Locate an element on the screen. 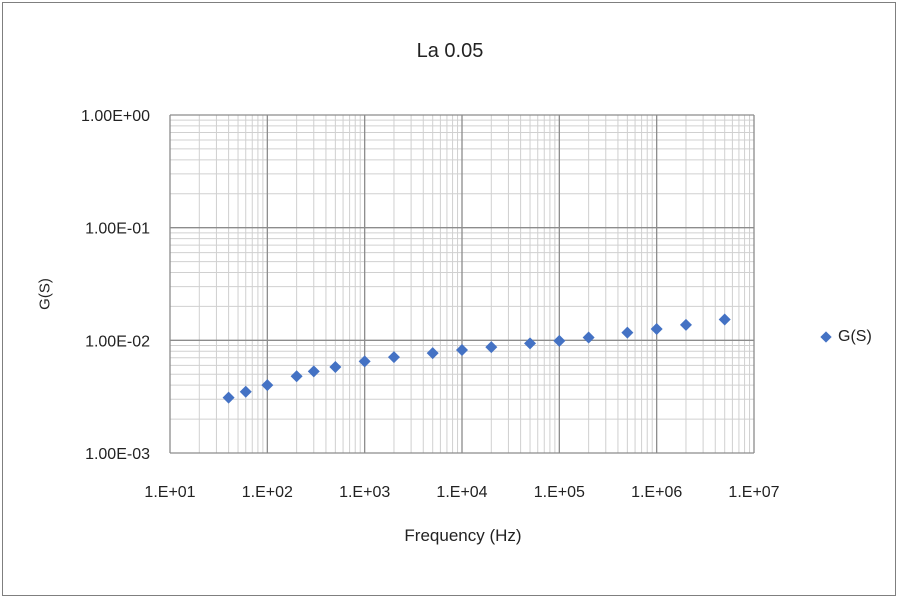 This screenshot has width=900, height=600. y-axis-label: G(S) is located at coordinates (45, 294).